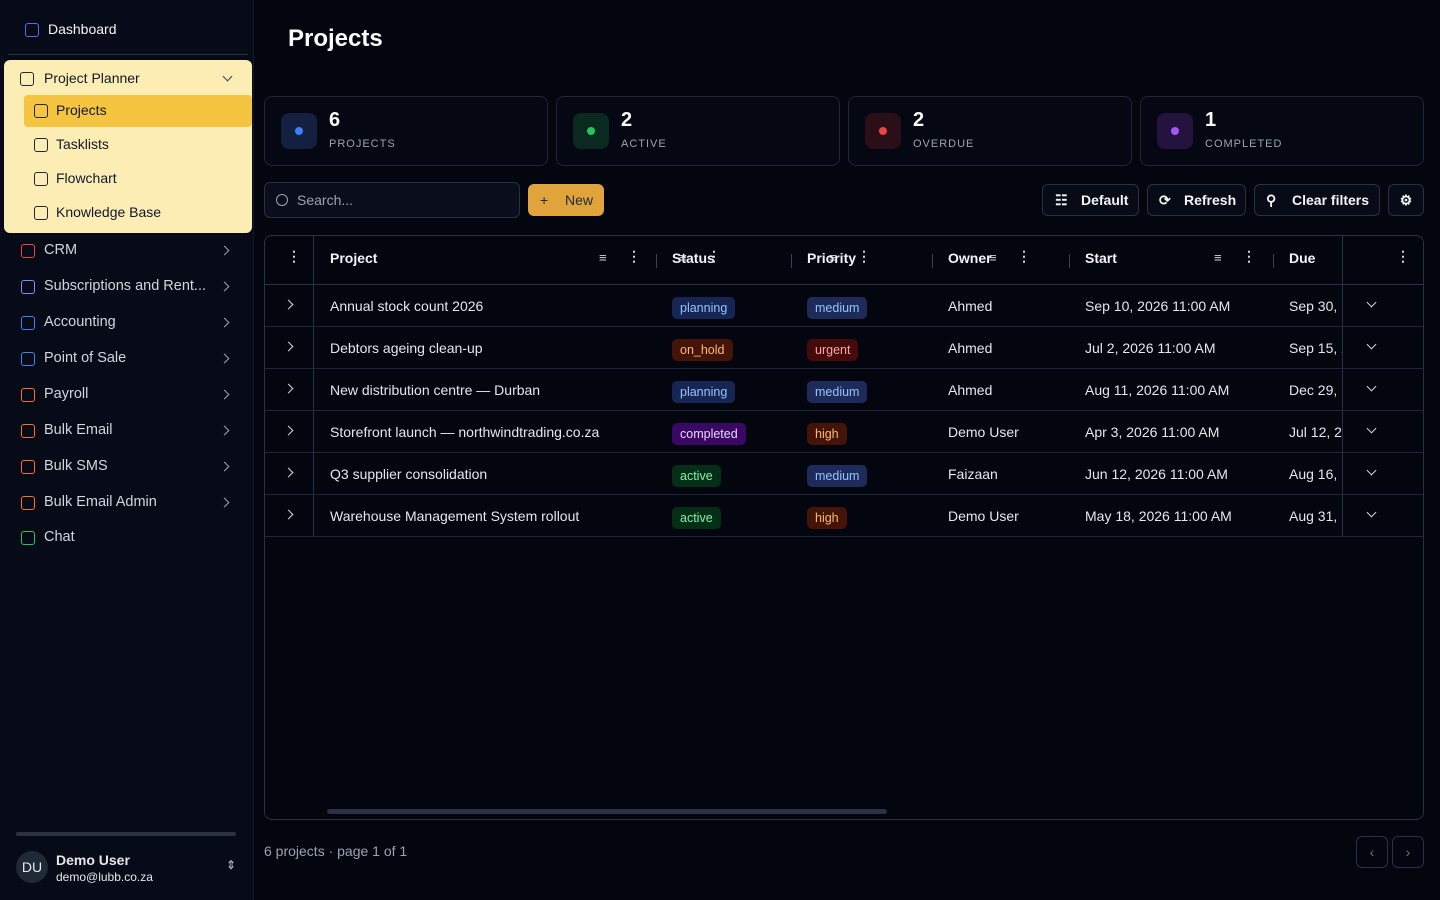  I want to click on button-label: Refresh, so click(1210, 200).